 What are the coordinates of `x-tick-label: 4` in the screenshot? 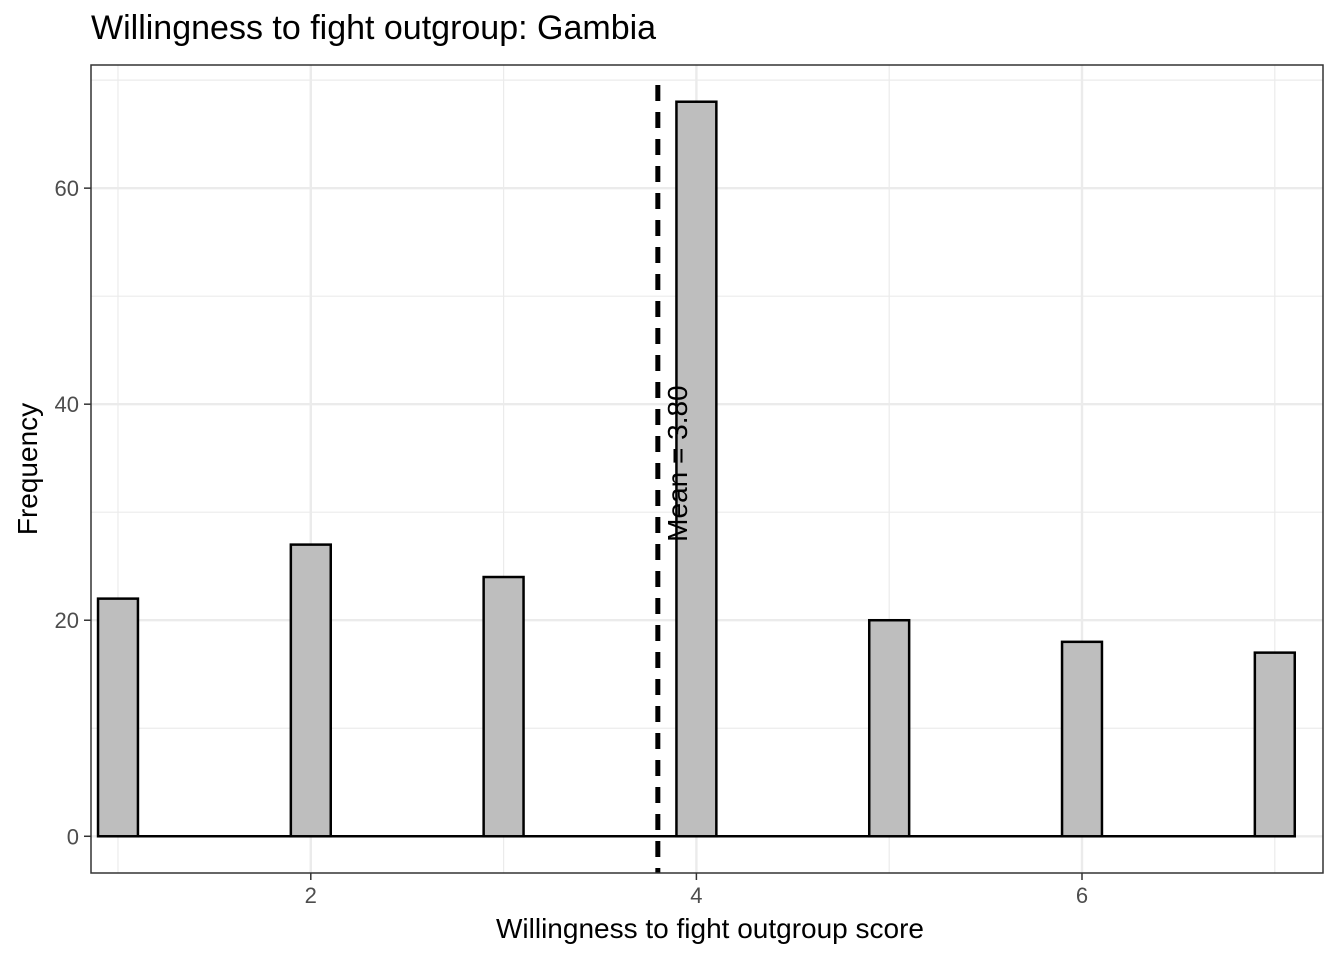 It's located at (696, 895).